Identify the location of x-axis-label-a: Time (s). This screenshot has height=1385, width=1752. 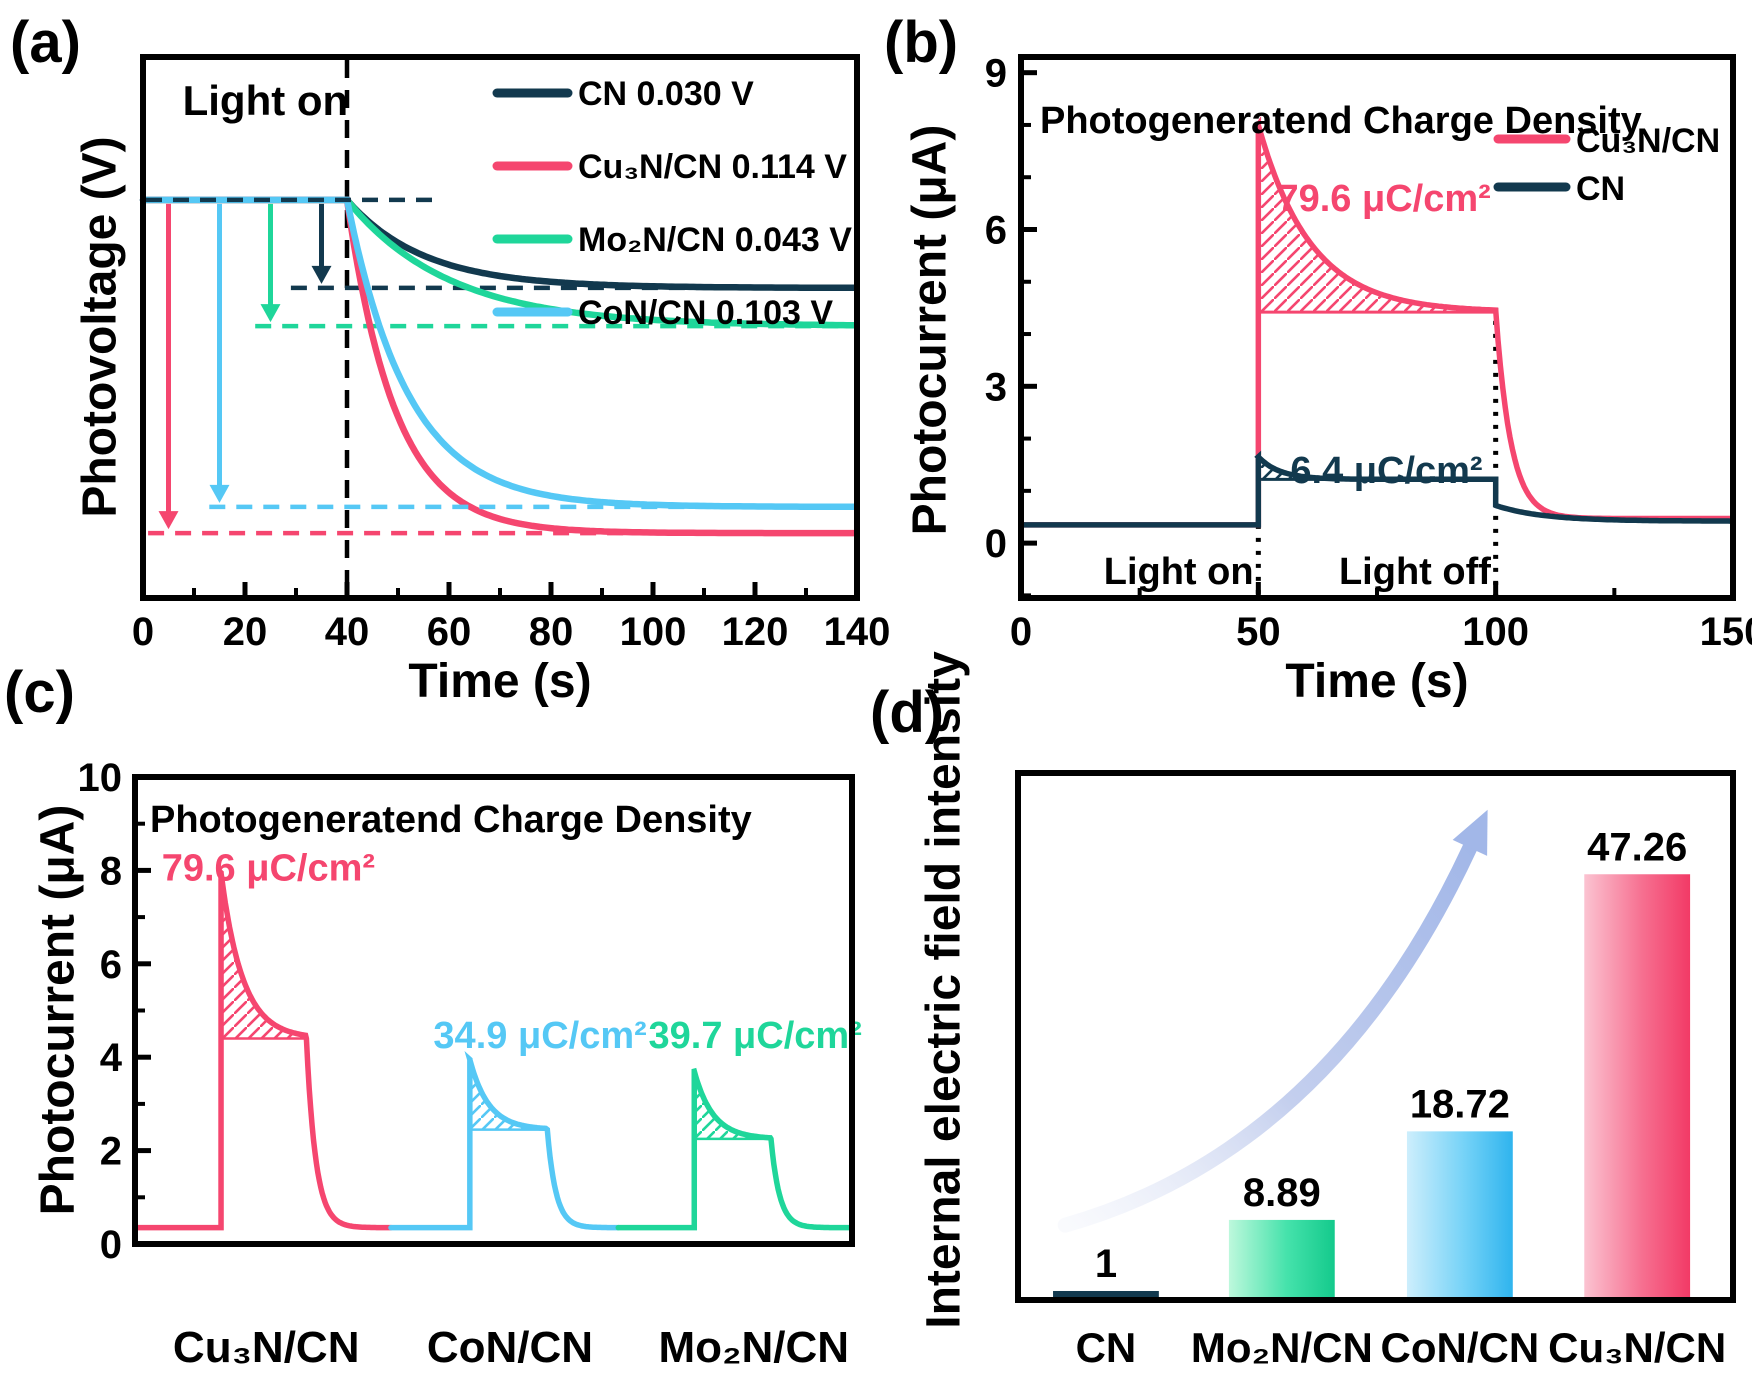
(500, 681).